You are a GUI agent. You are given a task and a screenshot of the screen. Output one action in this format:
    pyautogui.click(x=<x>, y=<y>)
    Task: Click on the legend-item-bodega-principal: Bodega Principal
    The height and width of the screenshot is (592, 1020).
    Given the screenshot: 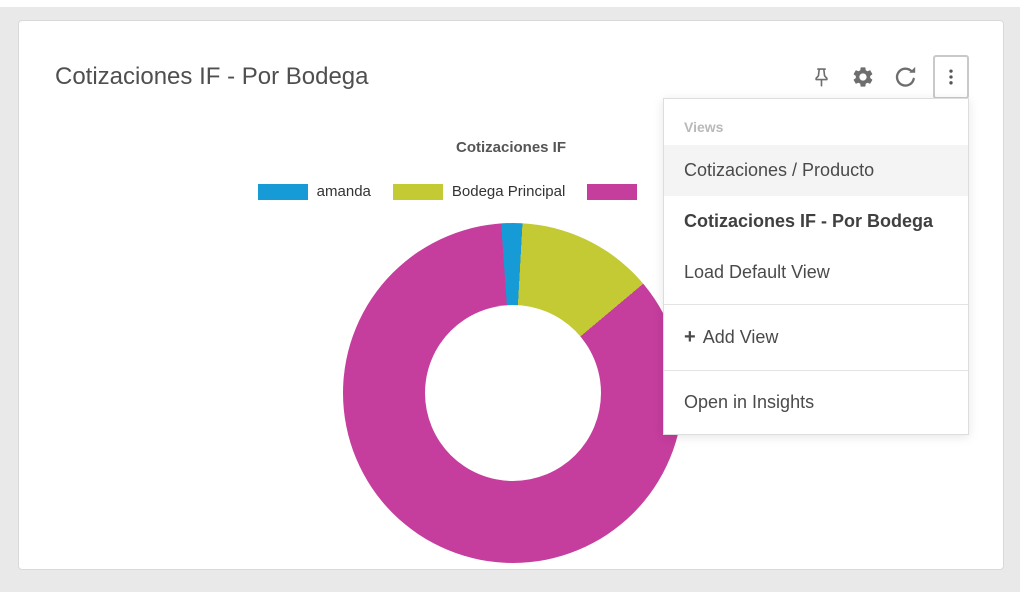 What is the action you would take?
    pyautogui.click(x=479, y=191)
    